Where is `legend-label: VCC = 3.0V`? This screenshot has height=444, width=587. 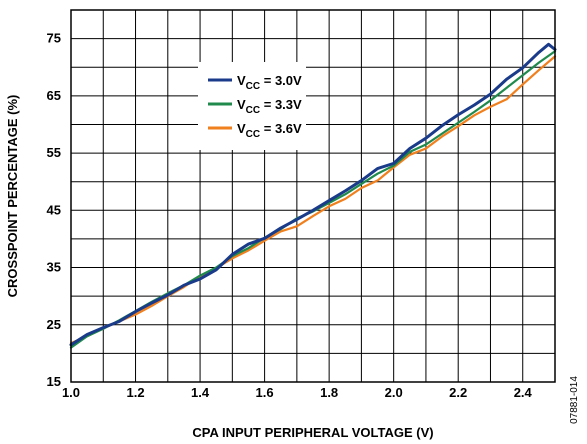 legend-label: VCC = 3.0V is located at coordinates (269, 82).